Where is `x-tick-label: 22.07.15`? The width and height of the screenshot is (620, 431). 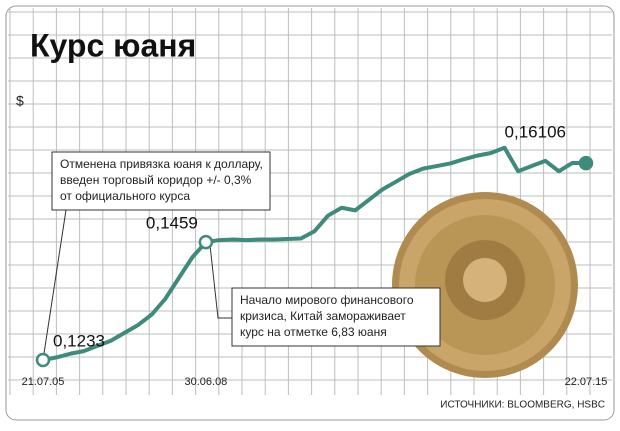
x-tick-label: 22.07.15 is located at coordinates (586, 382).